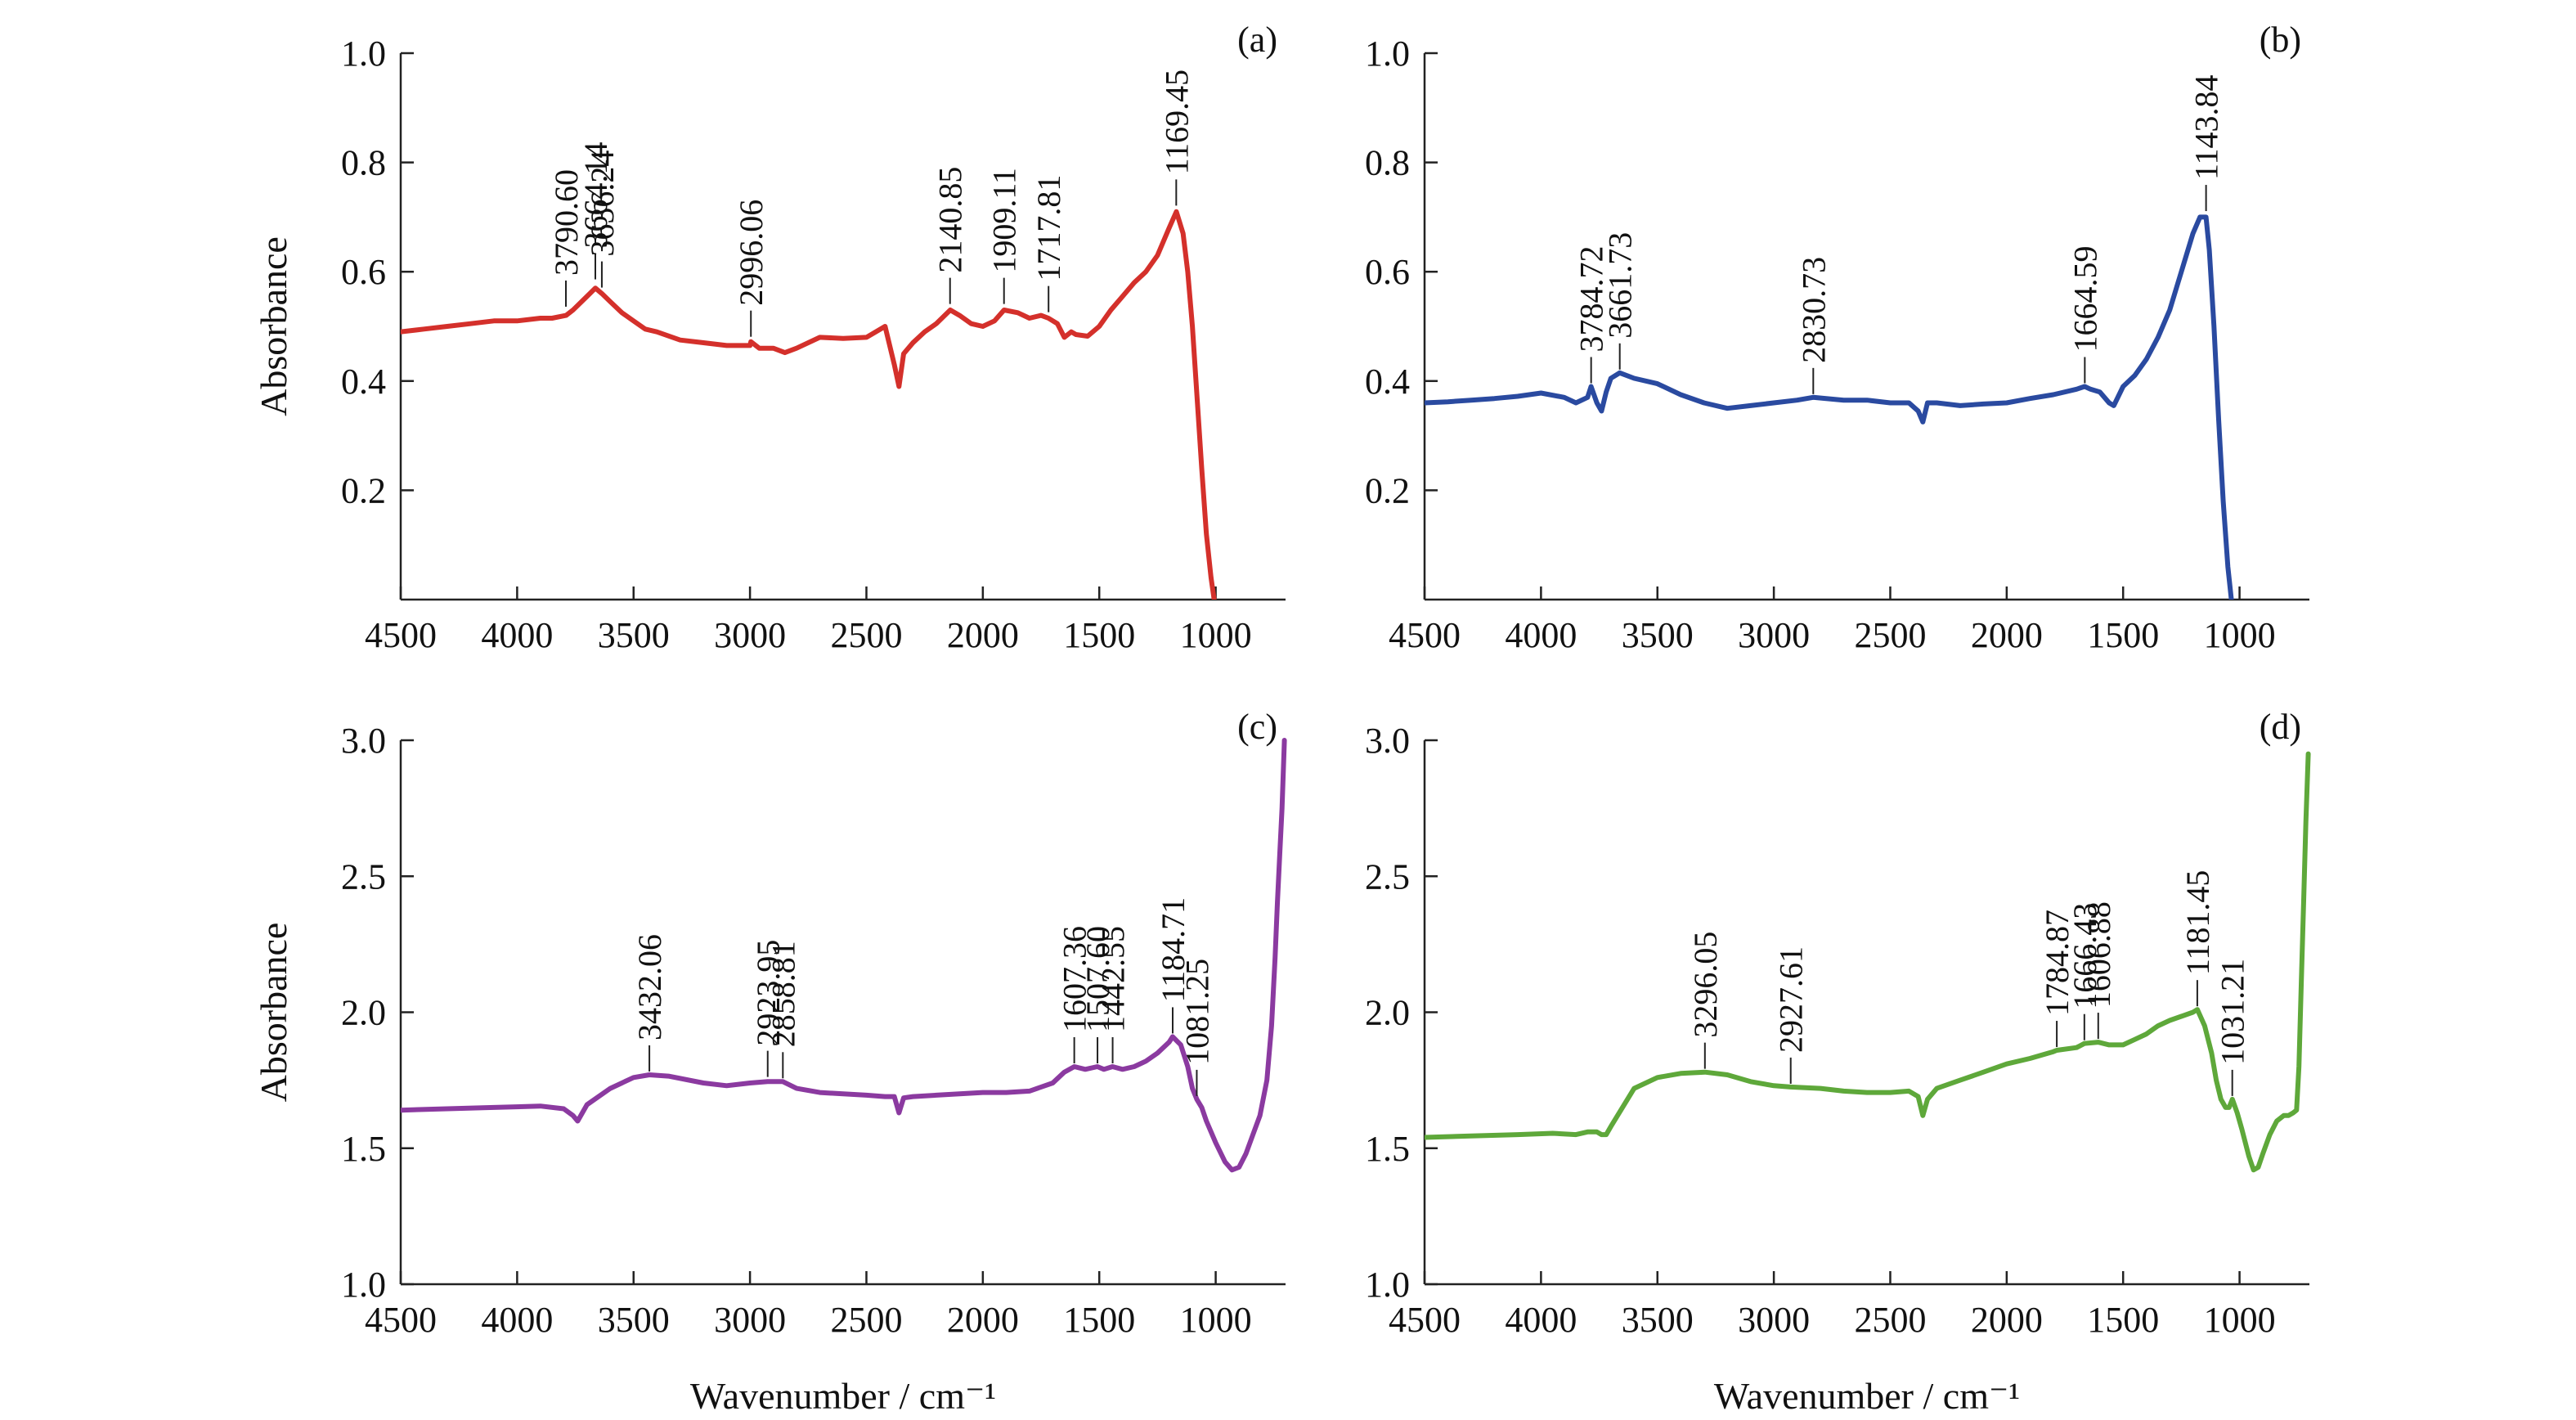  I want to click on peak-label: 2923.95, so click(769, 993).